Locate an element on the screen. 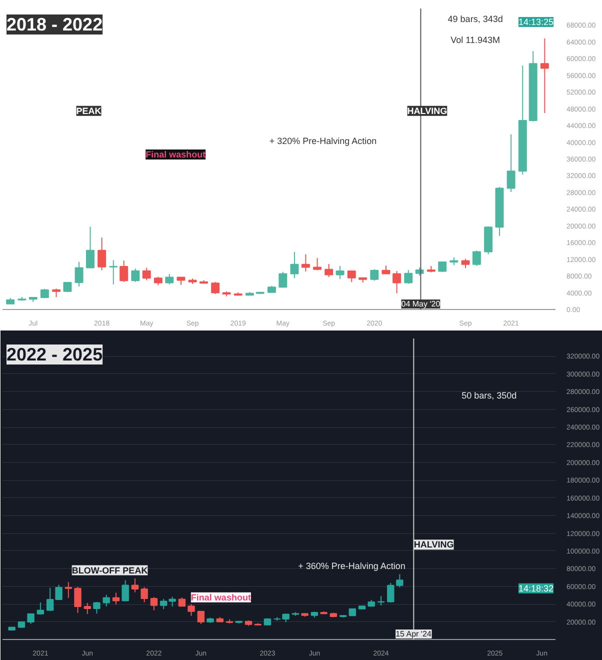  chart-title: 2022 - 2025 is located at coordinates (54, 354).